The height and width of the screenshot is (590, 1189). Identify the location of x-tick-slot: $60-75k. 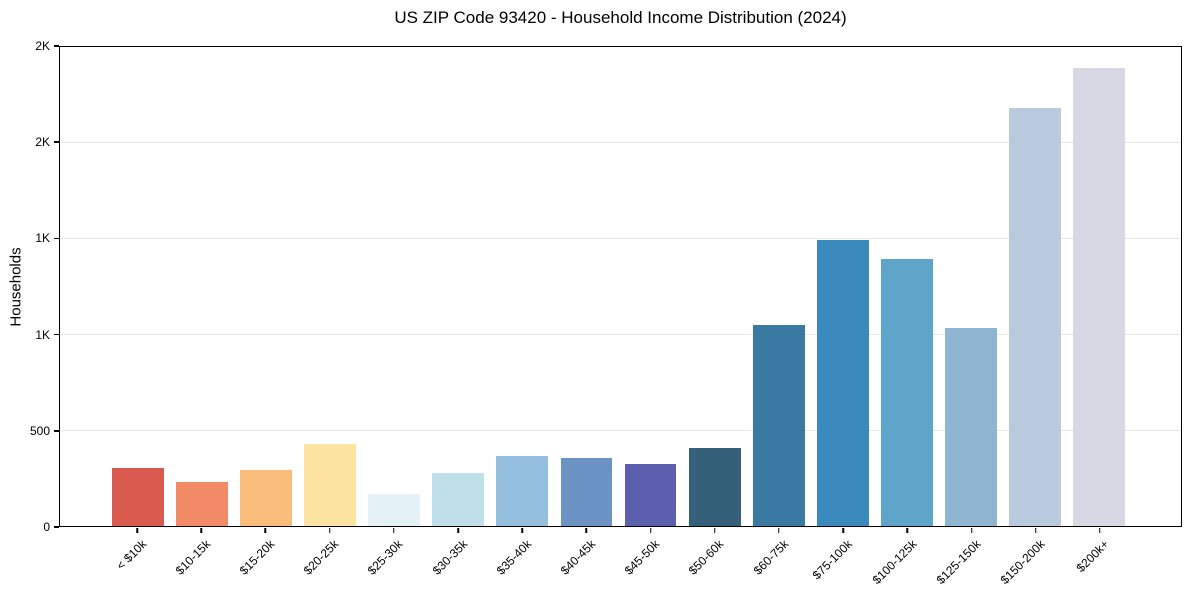
(779, 558).